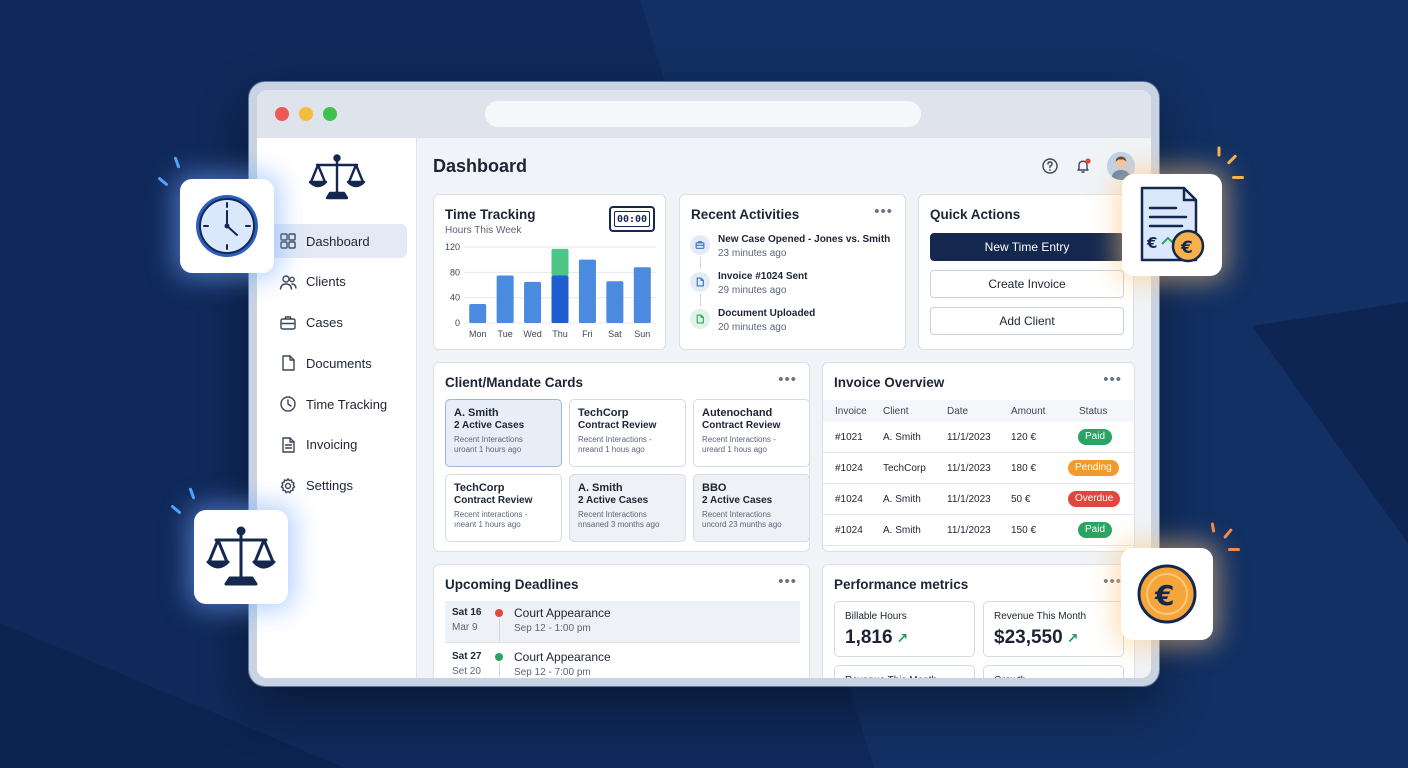 This screenshot has height=768, width=1408. What do you see at coordinates (324, 323) in the screenshot?
I see `sidebar-item-label: Cases` at bounding box center [324, 323].